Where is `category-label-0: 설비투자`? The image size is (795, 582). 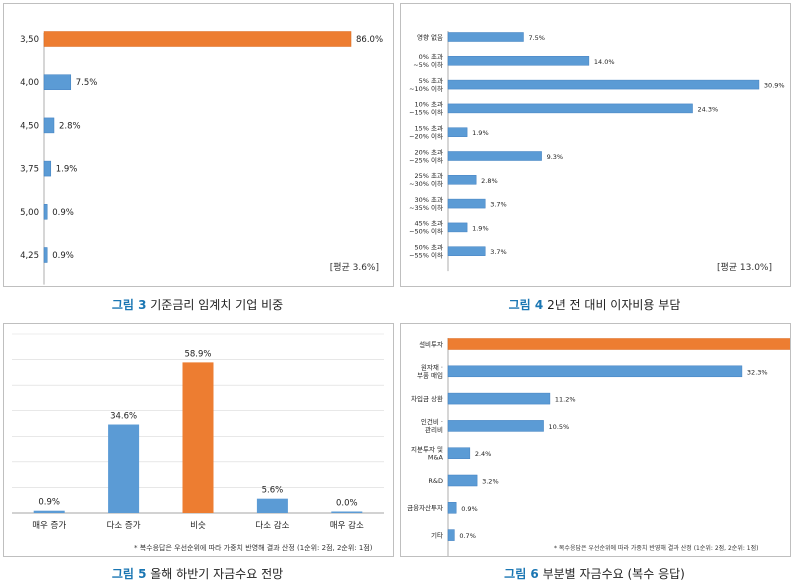 category-label-0: 설비투자 is located at coordinates (431, 343).